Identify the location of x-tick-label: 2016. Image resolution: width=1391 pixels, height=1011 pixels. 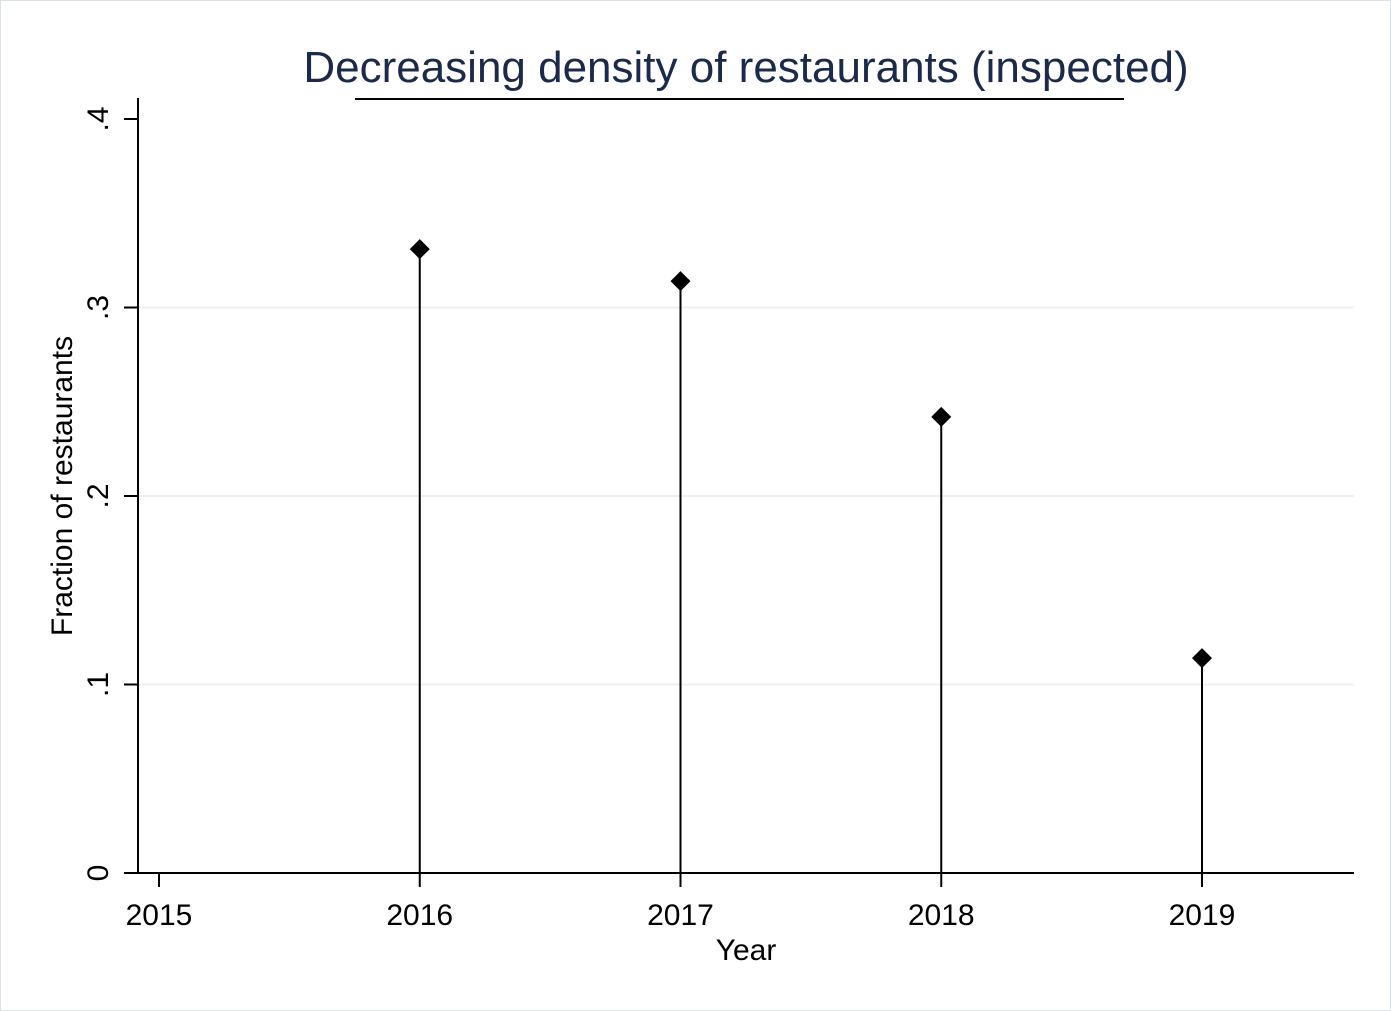
(419, 915).